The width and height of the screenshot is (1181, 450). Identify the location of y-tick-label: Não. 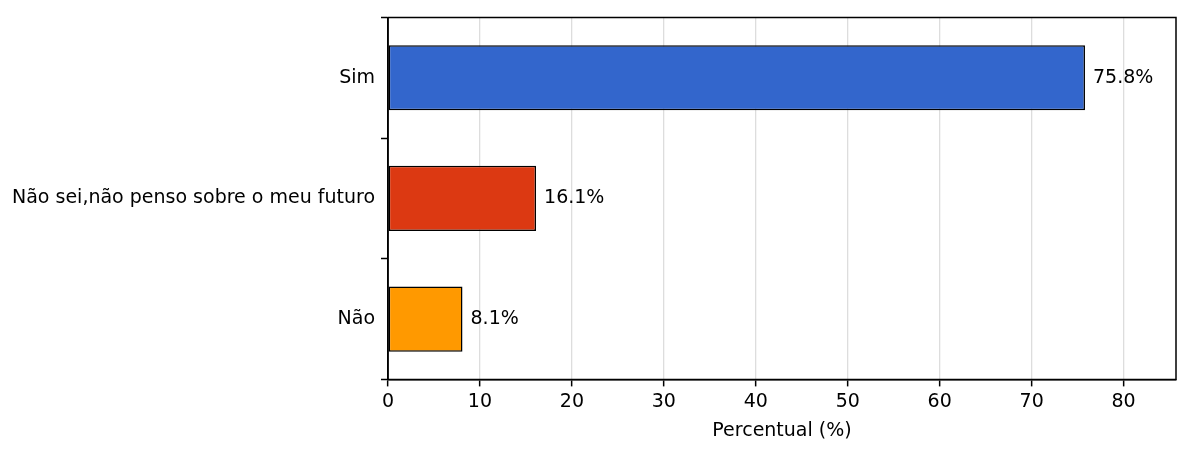
(356, 317).